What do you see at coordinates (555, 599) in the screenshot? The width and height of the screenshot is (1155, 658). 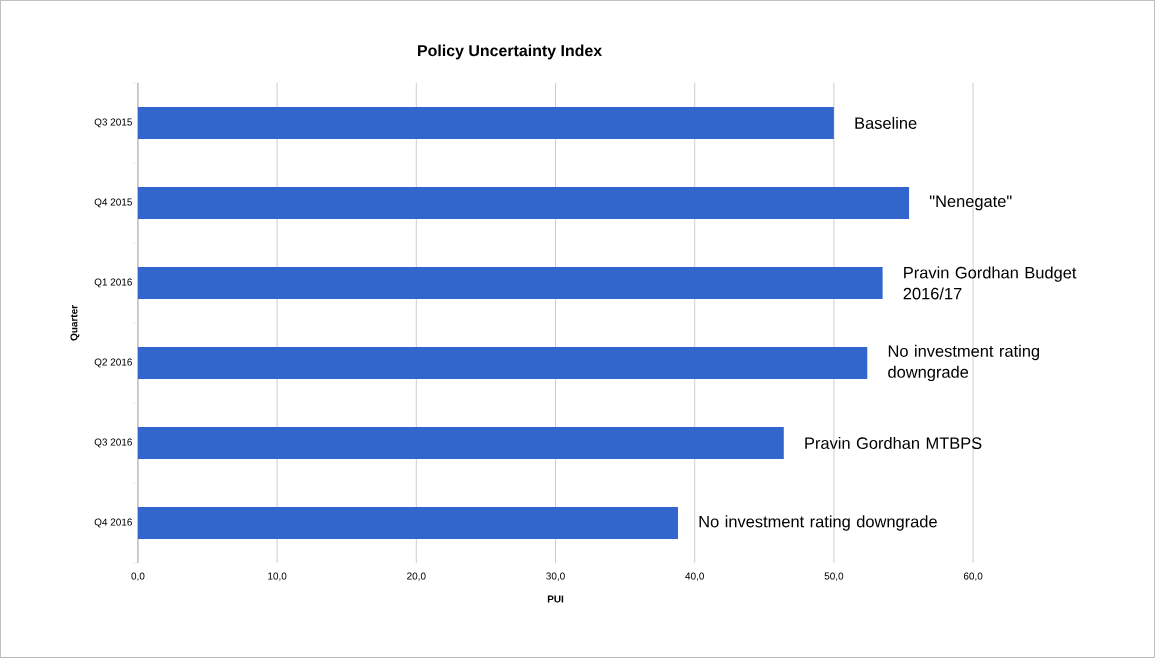 I see `x-axis-title: PUI` at bounding box center [555, 599].